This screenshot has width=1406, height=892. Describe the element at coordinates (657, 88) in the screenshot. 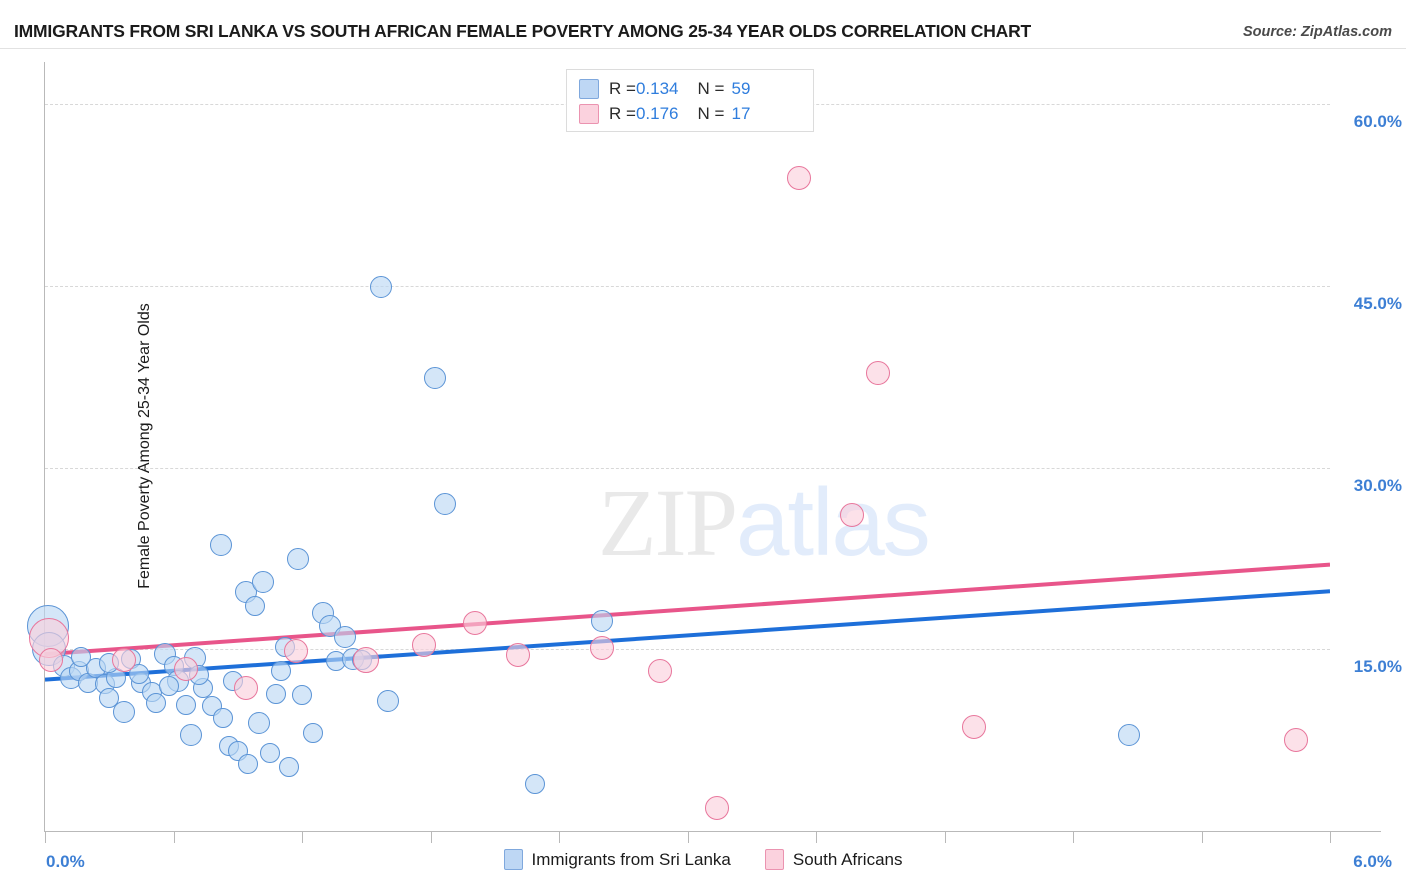

I see `r-value-sri-lanka: 0.134` at that location.